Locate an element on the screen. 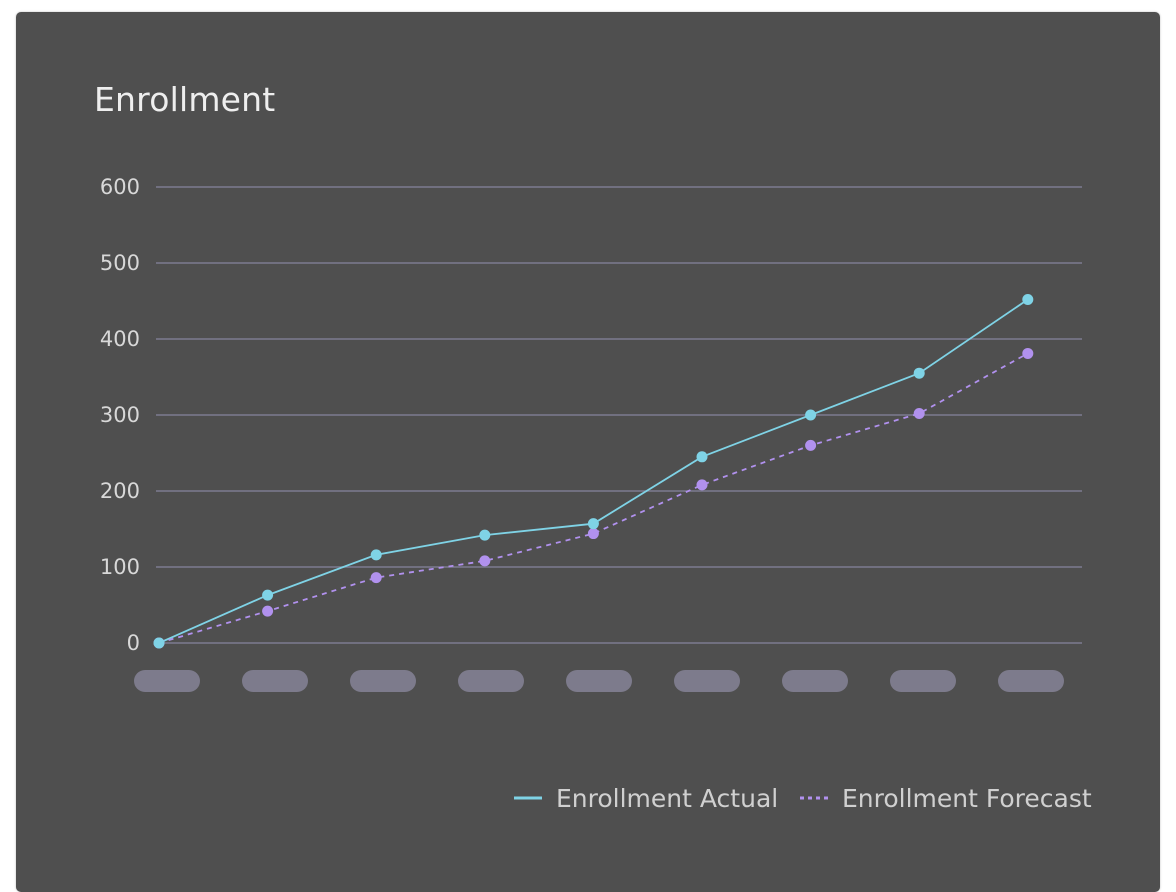 The width and height of the screenshot is (1176, 892). y-axis-ticks: 0 100 200 300 400 500 600 is located at coordinates (120, 415).